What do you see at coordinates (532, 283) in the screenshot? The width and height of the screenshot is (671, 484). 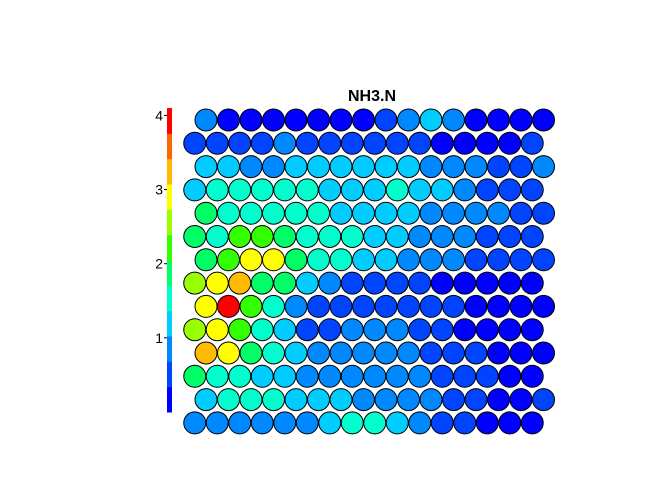 I see `hex-cell-r7-c15` at bounding box center [532, 283].